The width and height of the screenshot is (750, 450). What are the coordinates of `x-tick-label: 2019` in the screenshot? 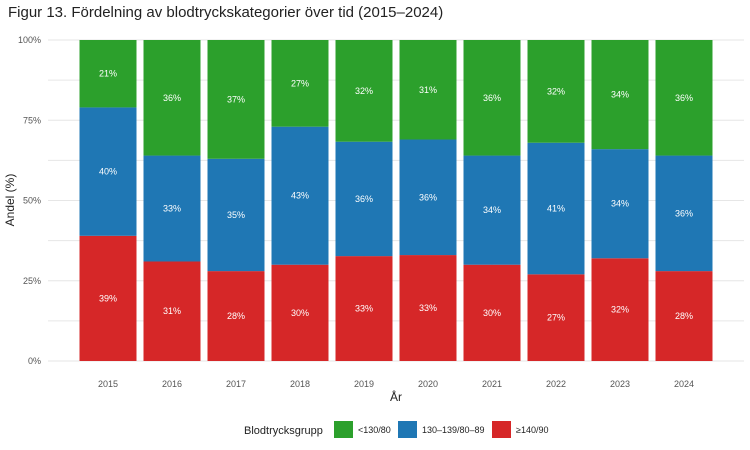 It's located at (364, 384).